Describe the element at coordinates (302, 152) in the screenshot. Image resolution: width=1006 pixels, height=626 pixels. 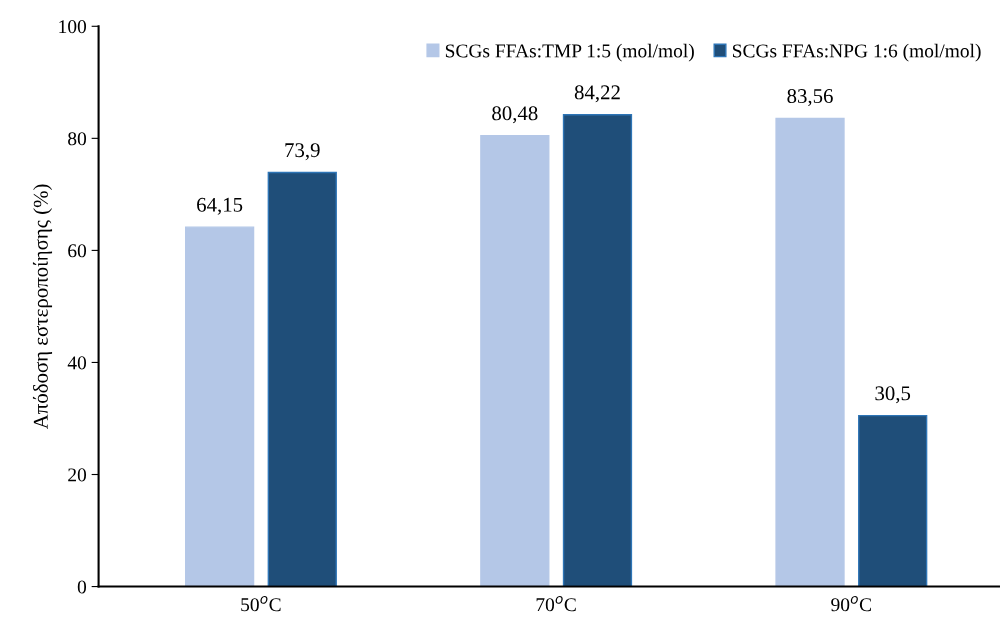
I see `data-label: 73,9` at that location.